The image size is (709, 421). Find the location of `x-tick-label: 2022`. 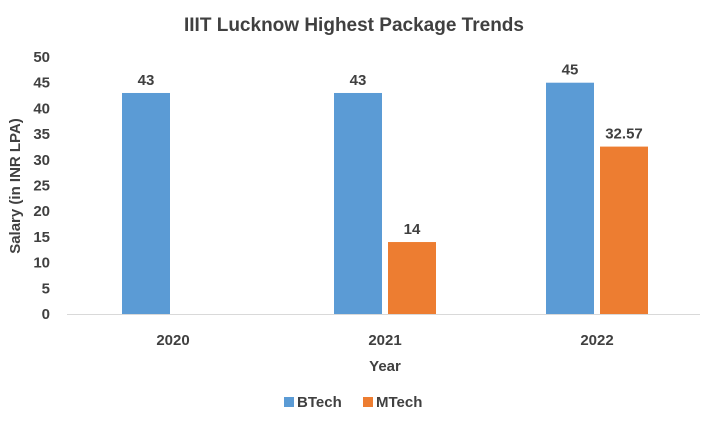

x-tick-label: 2022 is located at coordinates (596, 340).